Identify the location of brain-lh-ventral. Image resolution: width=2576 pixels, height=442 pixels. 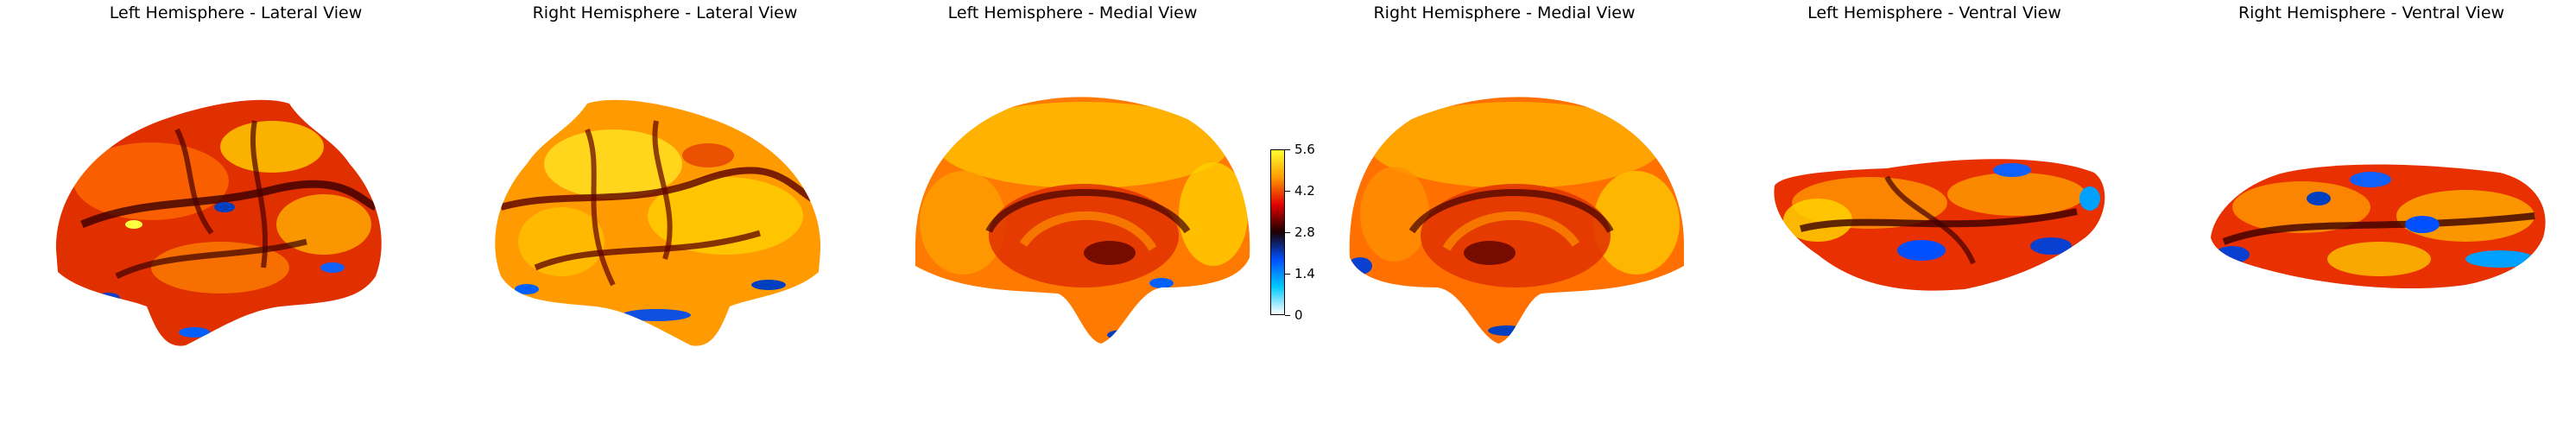
(1939, 225).